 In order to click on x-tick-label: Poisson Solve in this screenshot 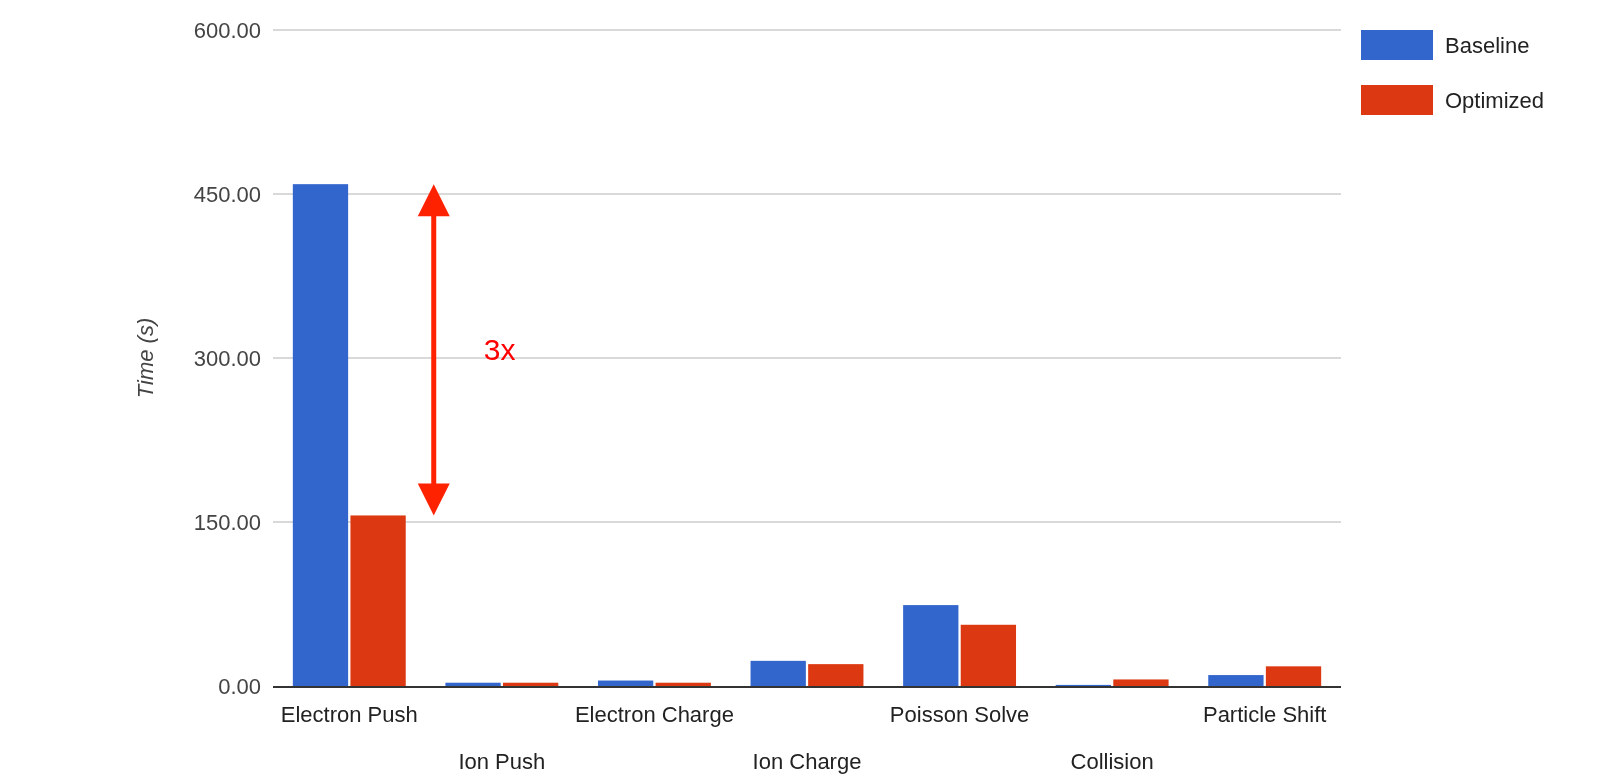, I will do `click(959, 714)`.